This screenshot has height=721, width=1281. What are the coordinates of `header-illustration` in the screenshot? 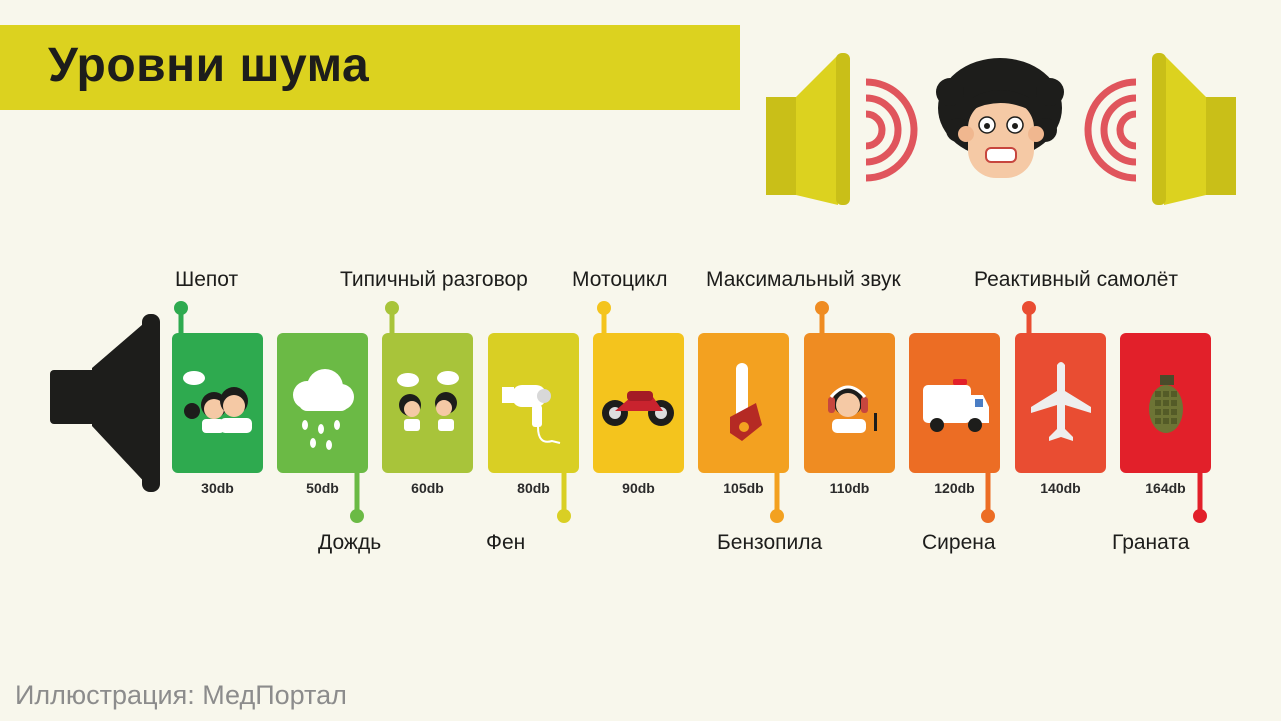 It's located at (1001, 129).